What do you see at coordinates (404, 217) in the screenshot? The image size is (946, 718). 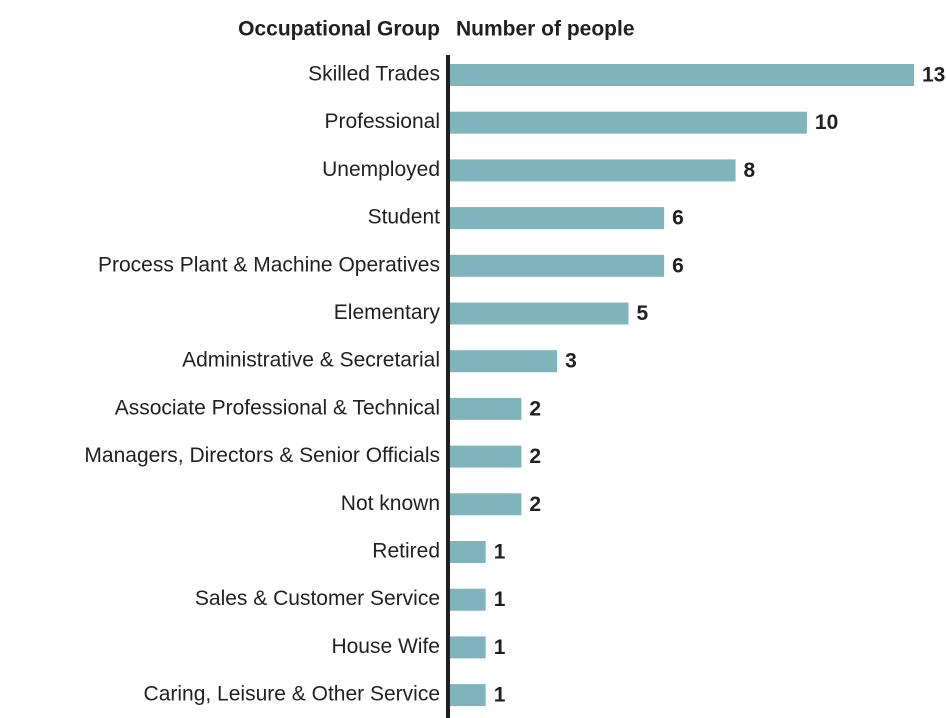 I see `category-label: Student` at bounding box center [404, 217].